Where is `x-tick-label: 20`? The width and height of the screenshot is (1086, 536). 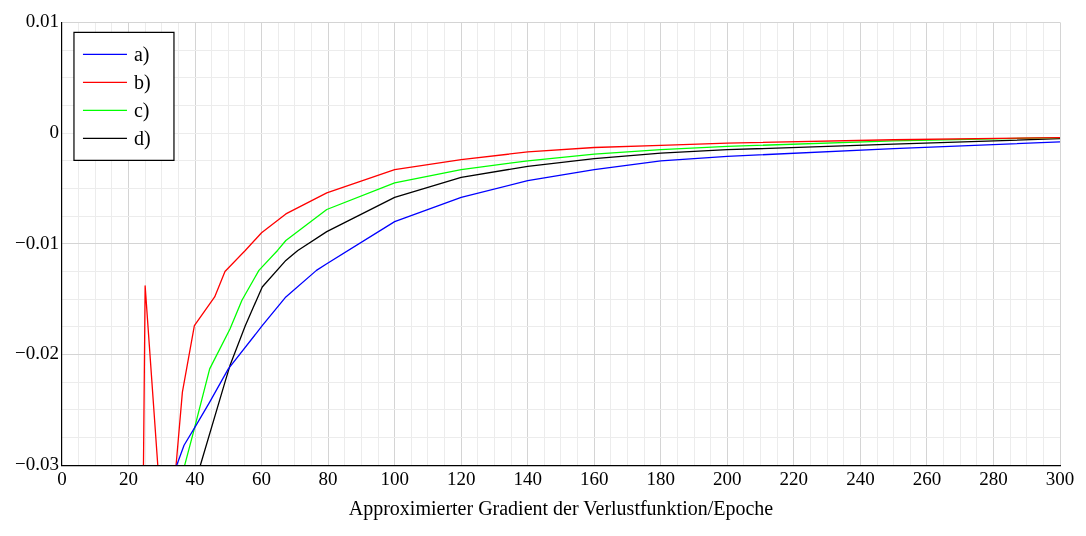 x-tick-label: 20 is located at coordinates (128, 478).